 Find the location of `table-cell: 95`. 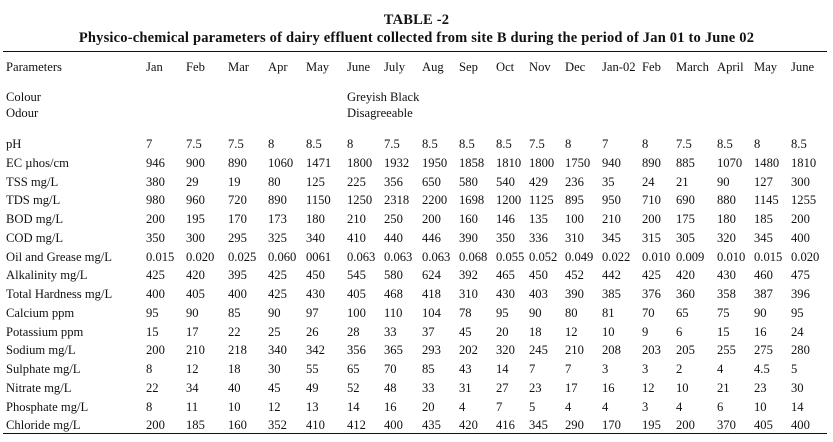

table-cell: 95 is located at coordinates (502, 313).